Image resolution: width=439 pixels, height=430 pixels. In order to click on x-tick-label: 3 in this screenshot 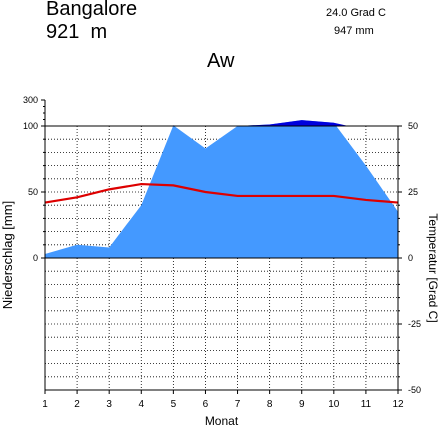, I will do `click(109, 404)`.